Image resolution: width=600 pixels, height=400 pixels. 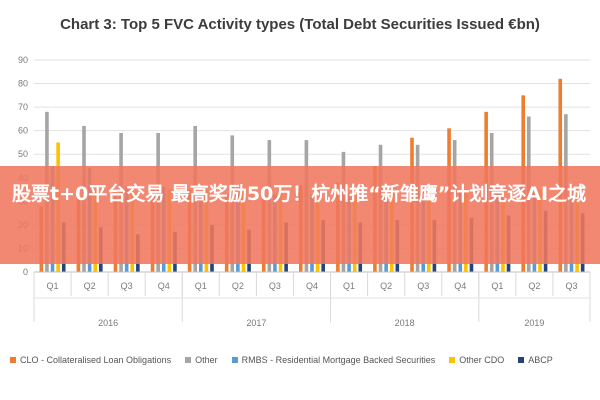 What do you see at coordinates (25, 272) in the screenshot?
I see `y-tick-label: 0` at bounding box center [25, 272].